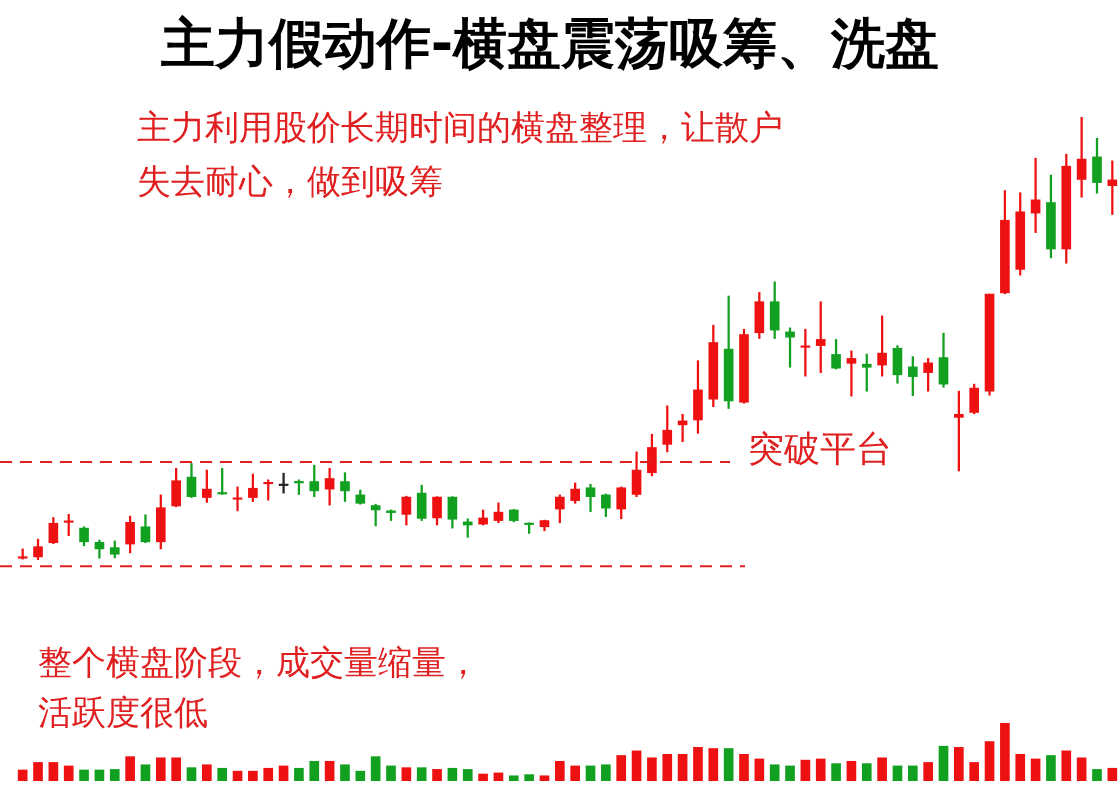  What do you see at coordinates (550, 44) in the screenshot?
I see `chart-title: 主力假动作-横盘震荡吸筹、洗盘` at bounding box center [550, 44].